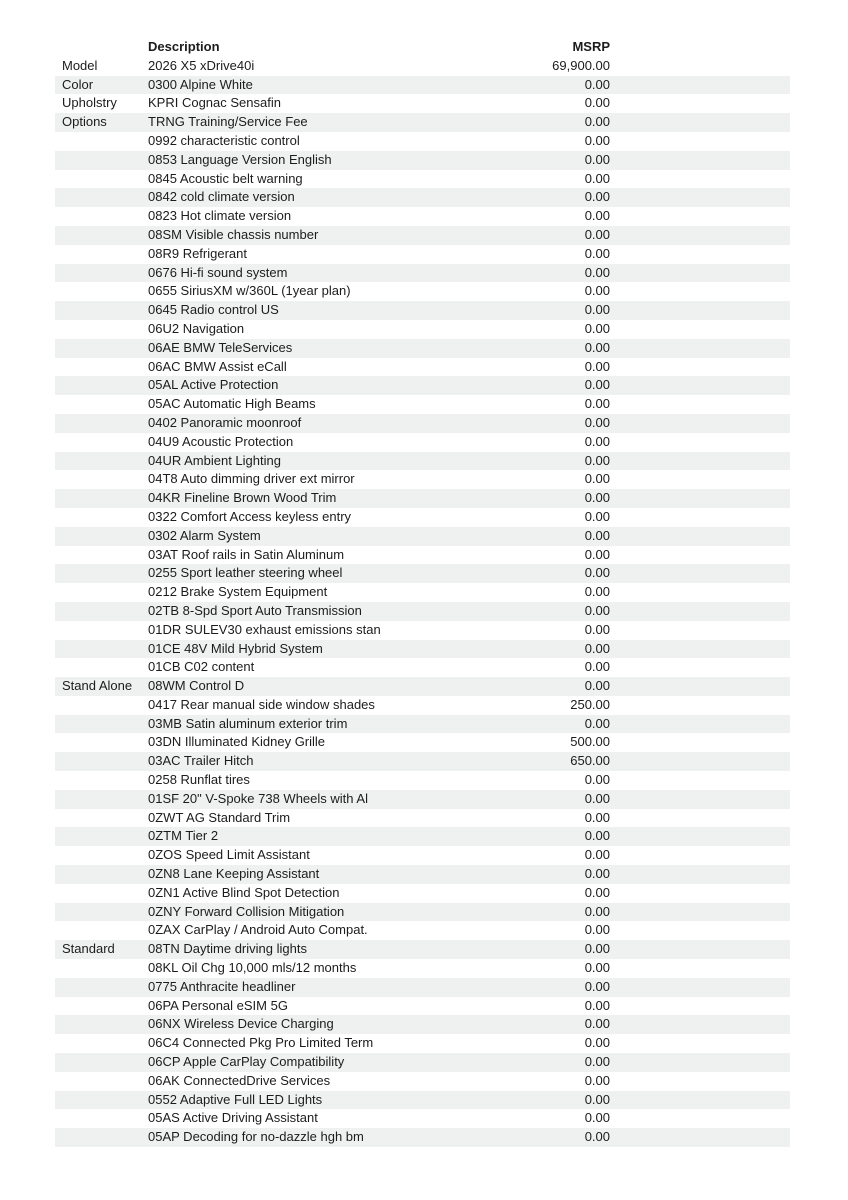 Image resolution: width=848 pixels, height=1200 pixels. I want to click on row-description: 0417 Rear manual side window shades, so click(261, 704).